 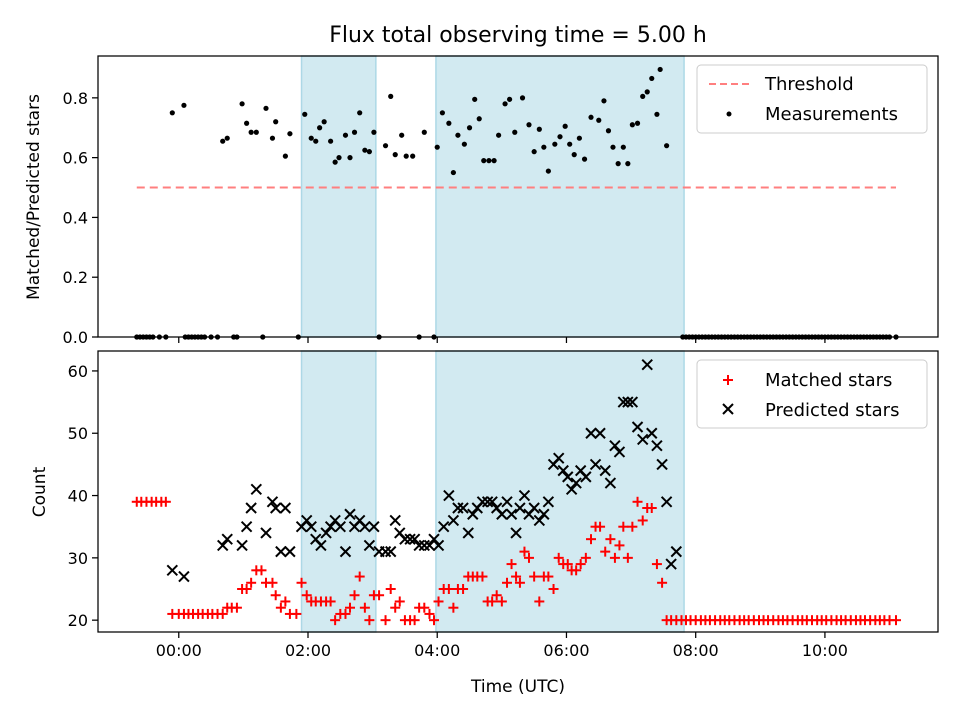 What do you see at coordinates (518, 35) in the screenshot?
I see `chart-title: Flux total observing time = 5.00 h` at bounding box center [518, 35].